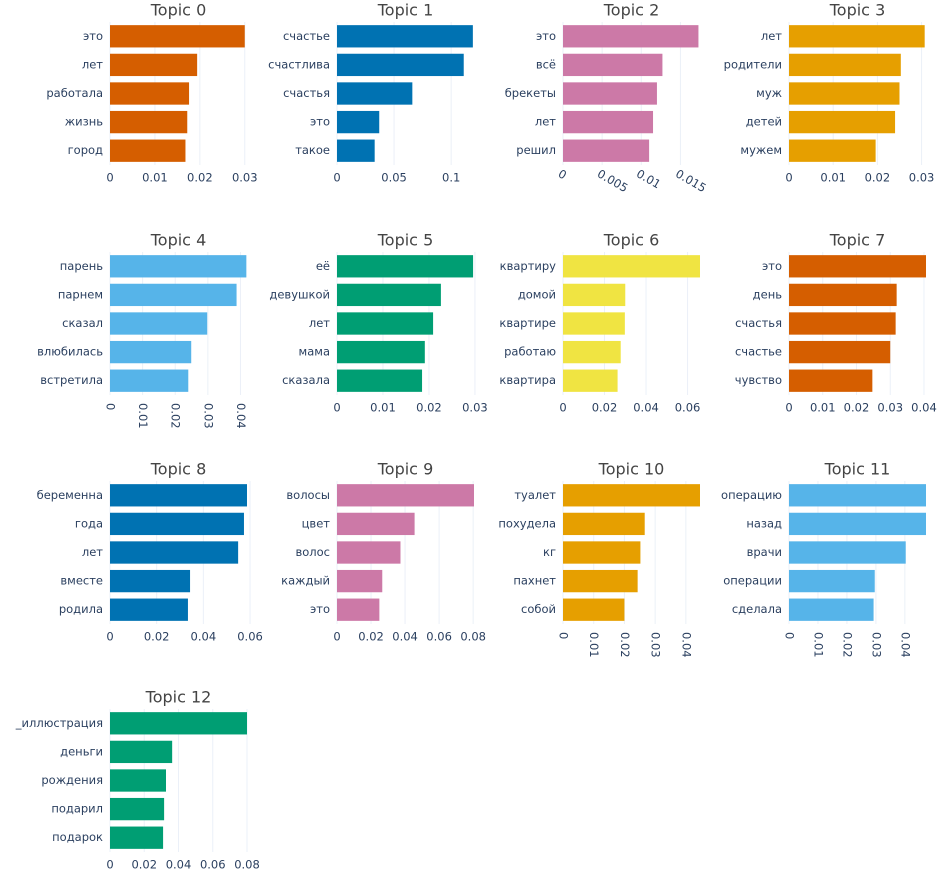 This screenshot has height=872, width=942. I want to click on category-label: волос, so click(312, 552).